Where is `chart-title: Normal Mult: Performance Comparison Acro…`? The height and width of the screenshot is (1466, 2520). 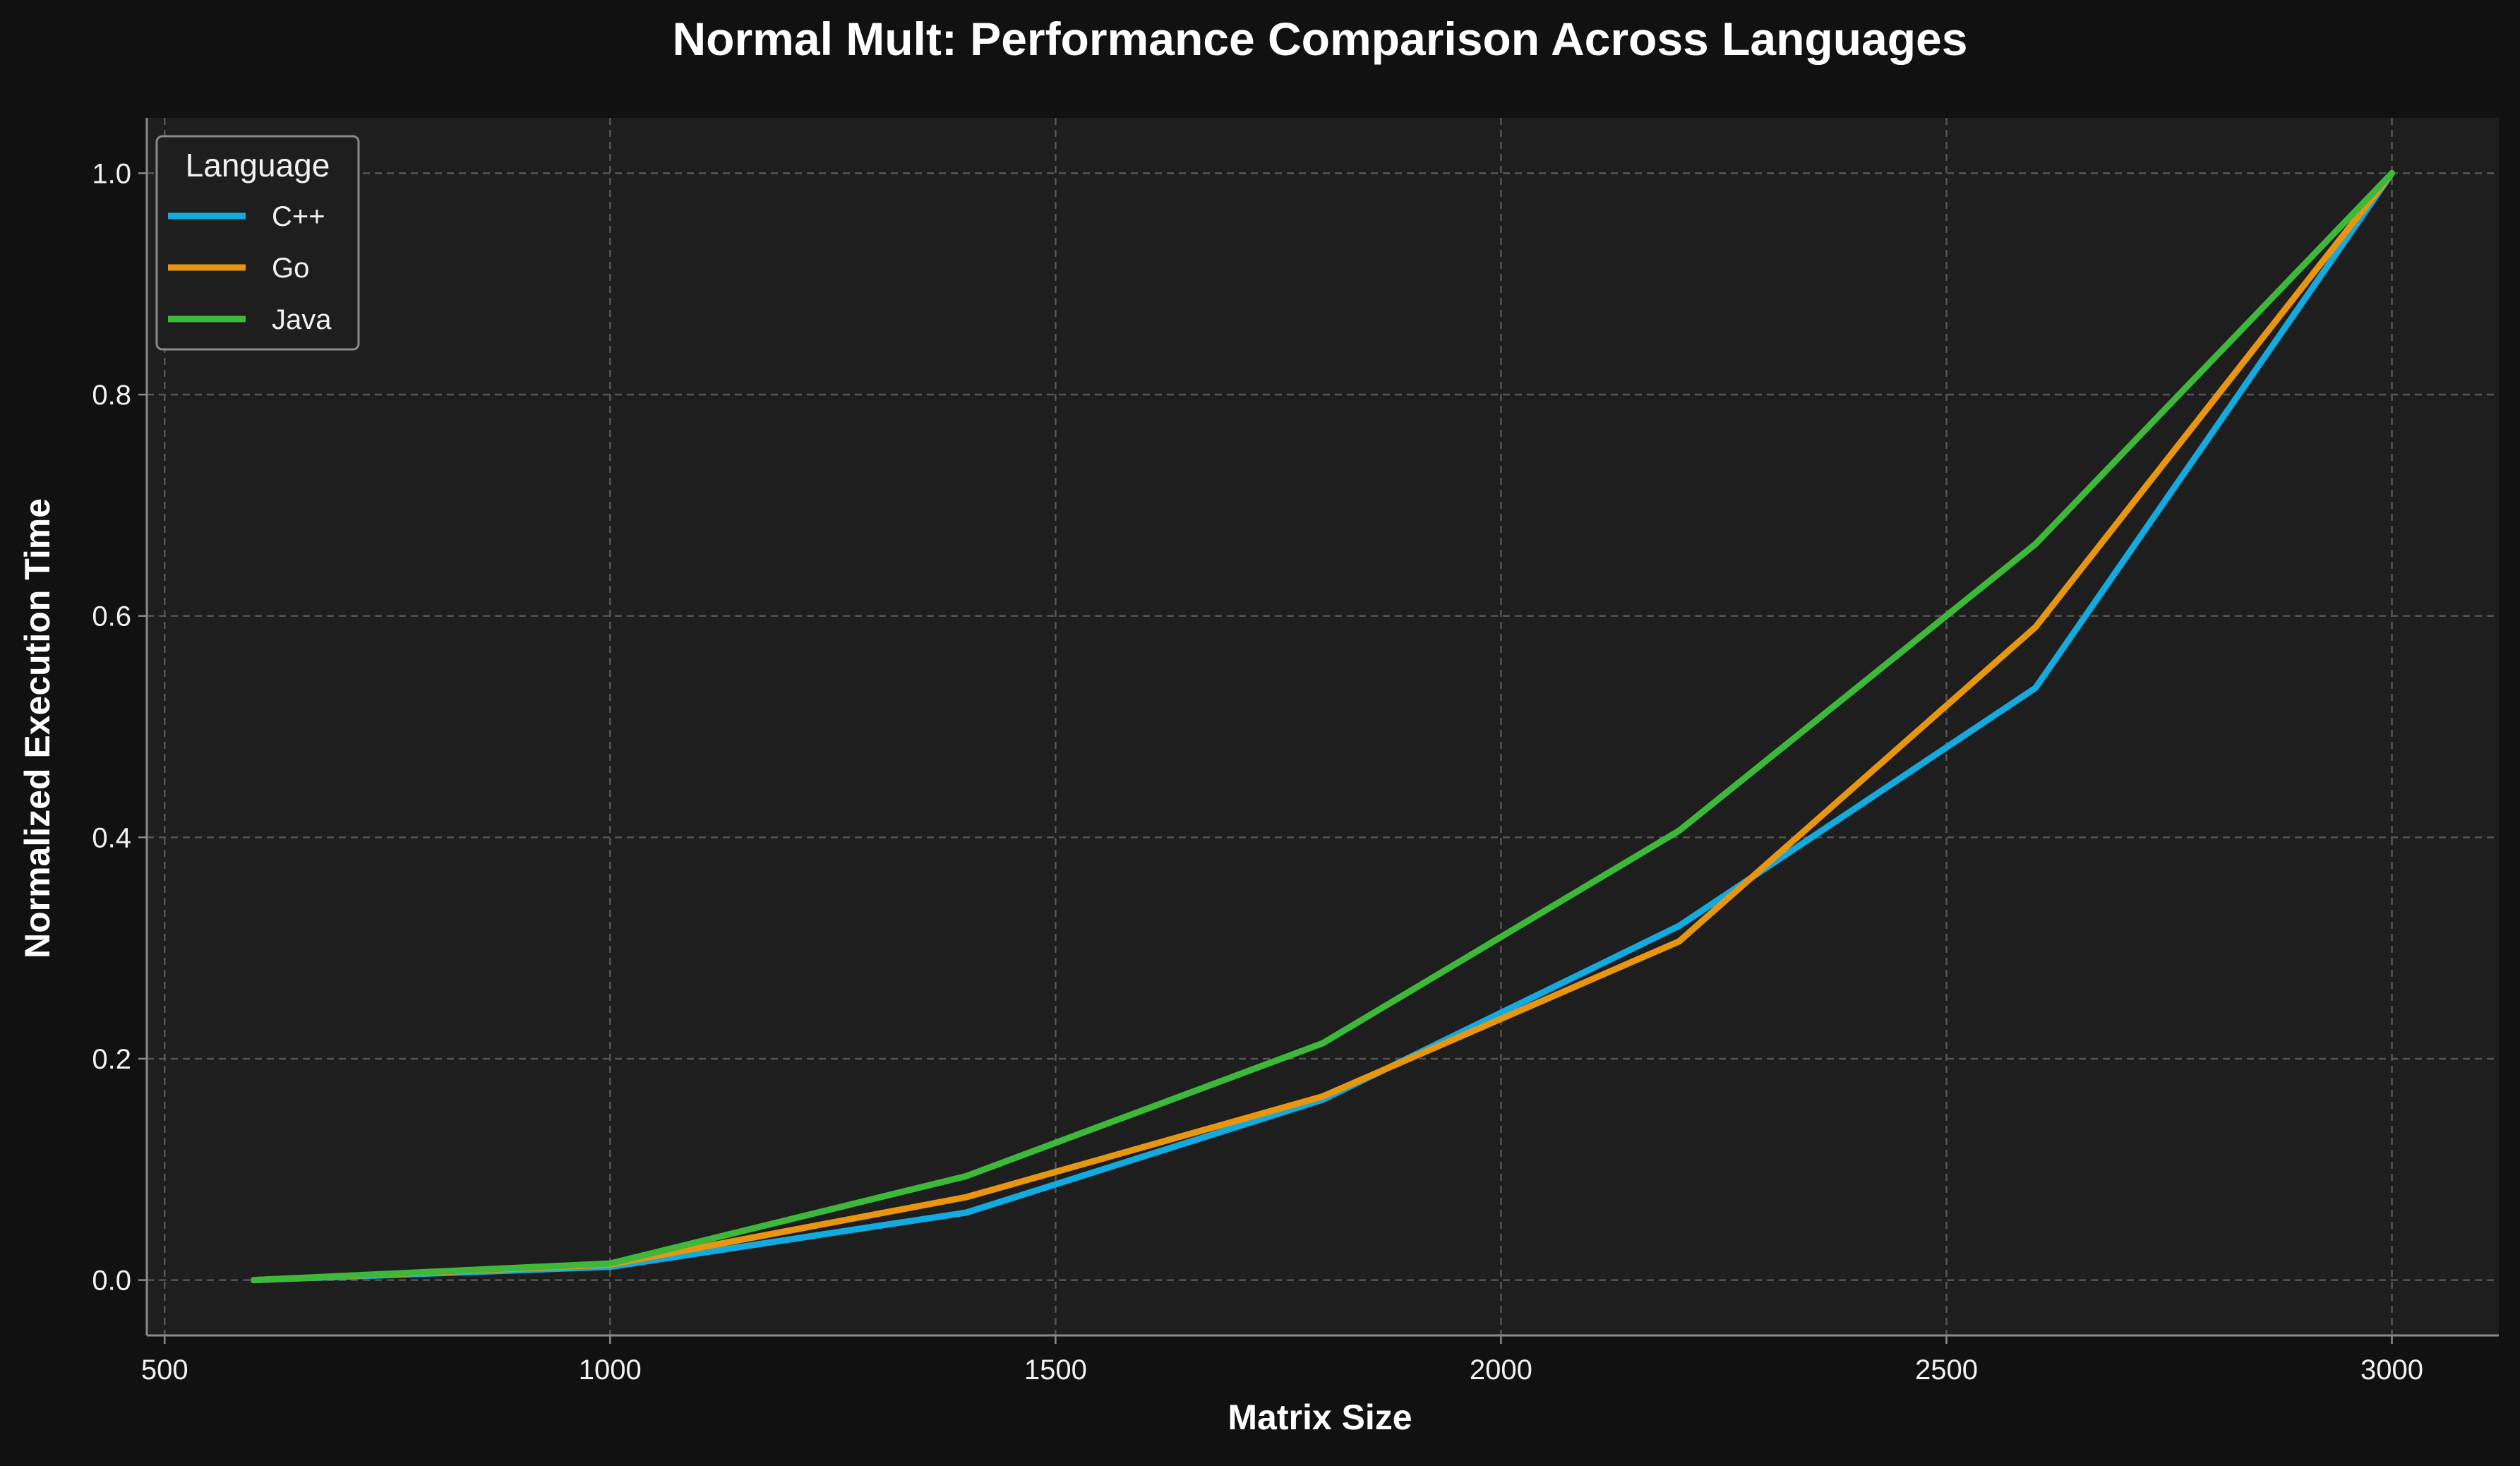 chart-title: Normal Mult: Performance Comparison Acro… is located at coordinates (1321, 39).